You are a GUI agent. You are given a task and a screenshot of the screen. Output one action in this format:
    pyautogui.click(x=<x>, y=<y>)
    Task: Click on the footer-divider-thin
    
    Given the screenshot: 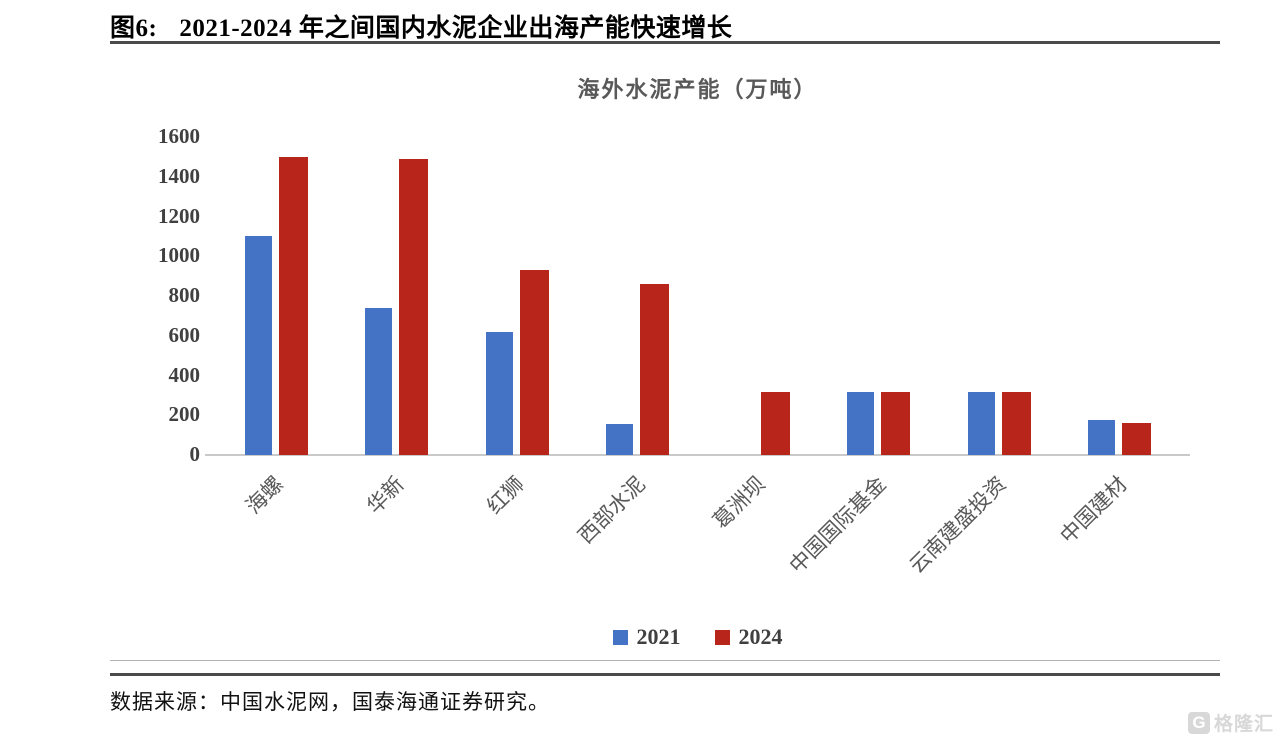 What is the action you would take?
    pyautogui.click(x=665, y=660)
    